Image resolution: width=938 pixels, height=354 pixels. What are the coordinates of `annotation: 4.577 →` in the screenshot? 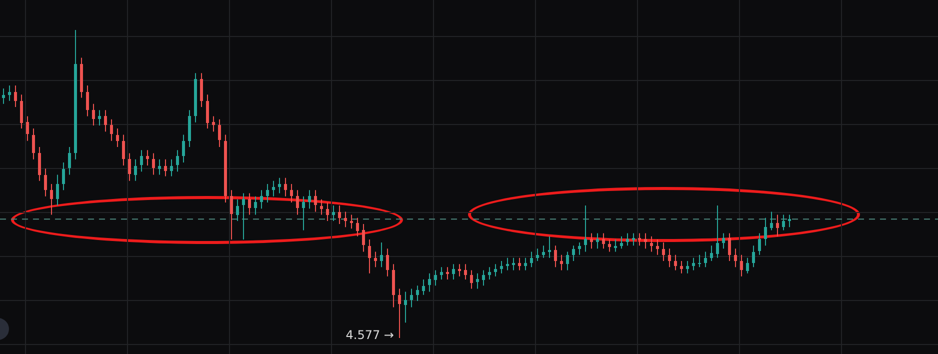 It's located at (370, 335).